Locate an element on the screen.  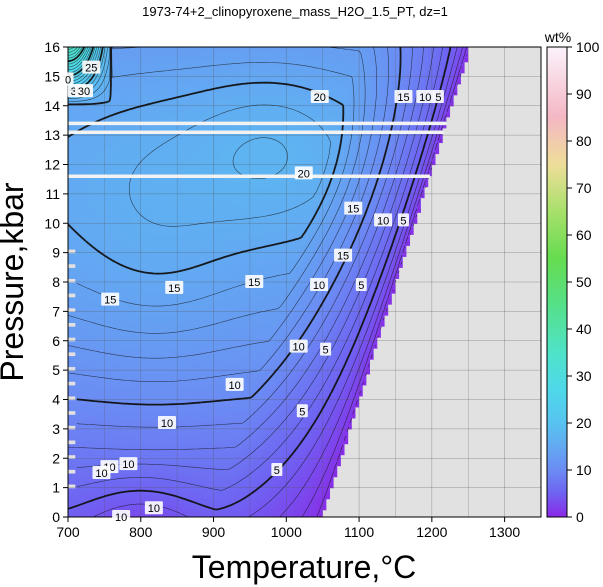
colorbar-tick-label: 0 is located at coordinates (580, 517).